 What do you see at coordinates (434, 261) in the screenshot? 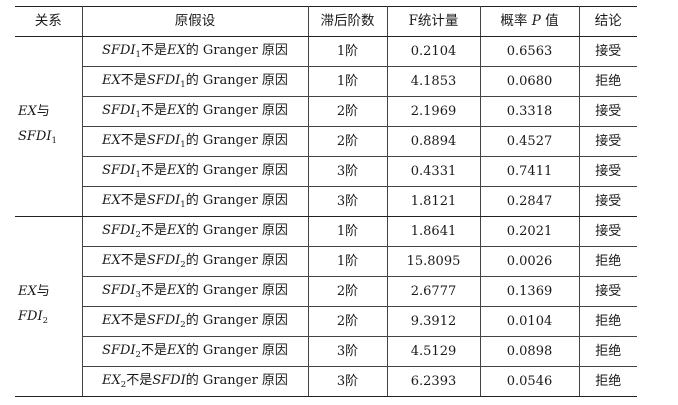
I see `fstat-cell: 15.8095` at bounding box center [434, 261].